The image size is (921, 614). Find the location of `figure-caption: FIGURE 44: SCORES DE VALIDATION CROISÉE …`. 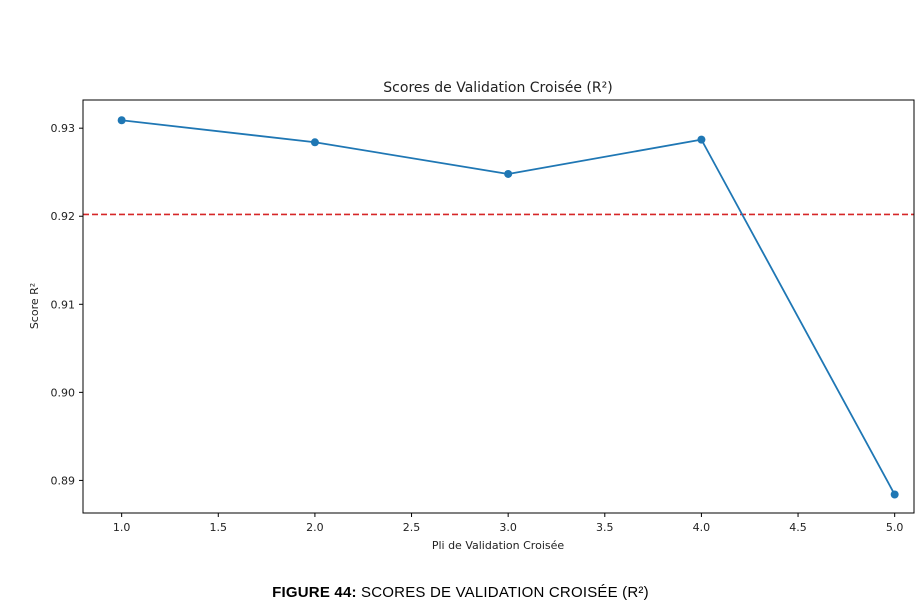

figure-caption: FIGURE 44: SCORES DE VALIDATION CROISÉE … is located at coordinates (460, 592).